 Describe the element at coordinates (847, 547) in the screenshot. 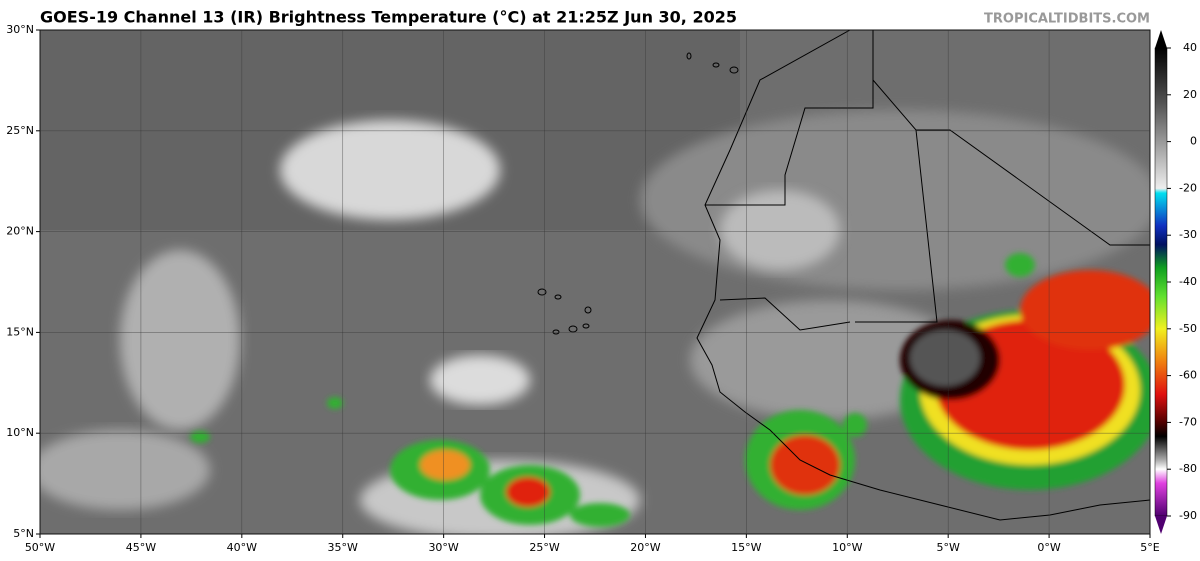

I see `lon-tick-label: 10°W` at that location.